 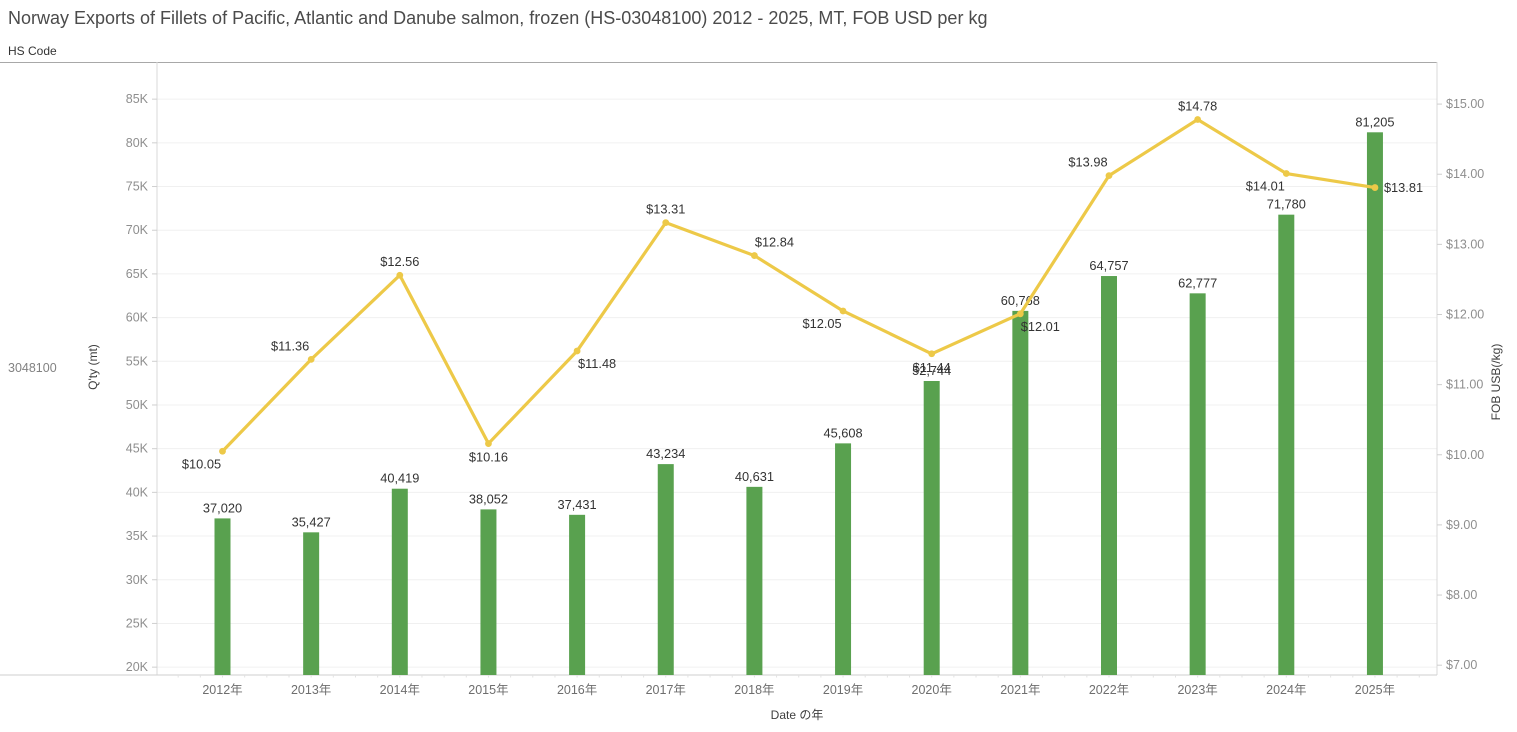 I want to click on bar-value-label: 52,744, so click(x=931, y=370).